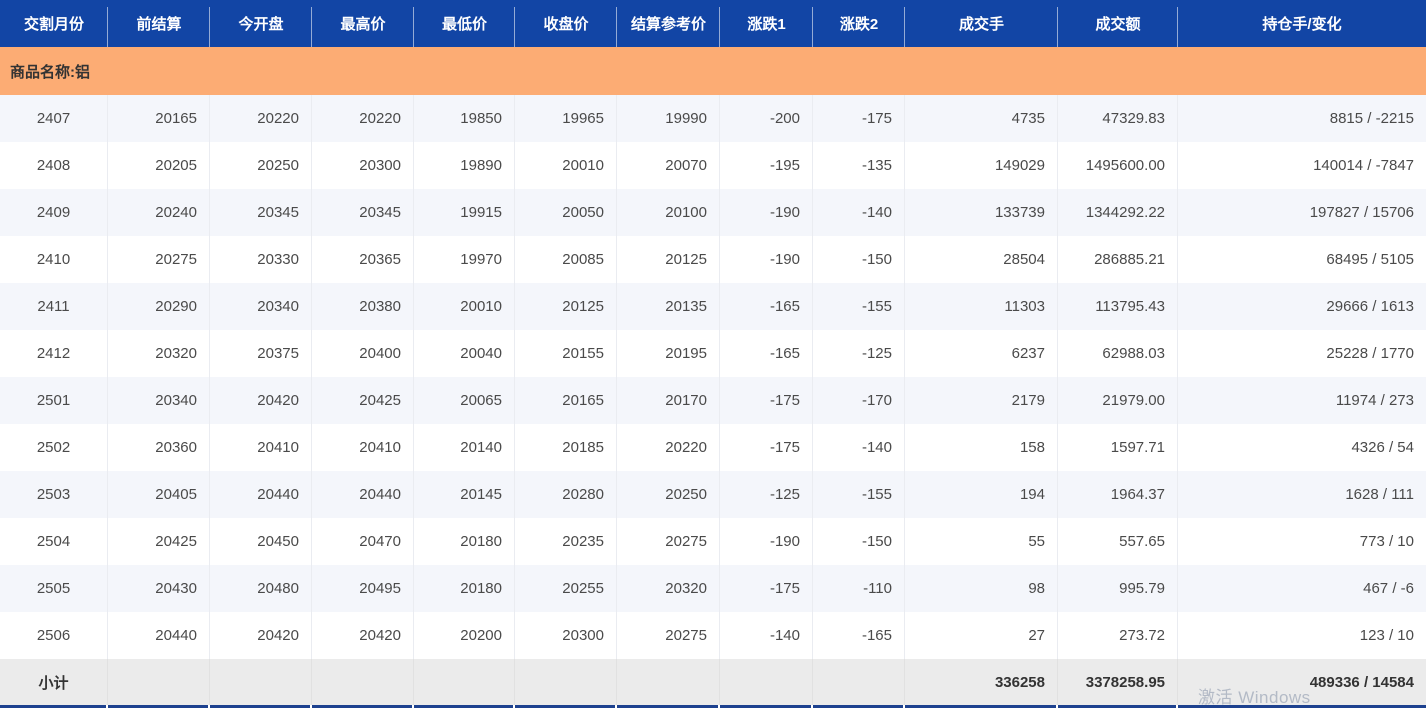 Image resolution: width=1426 pixels, height=708 pixels. What do you see at coordinates (261, 588) in the screenshot?
I see `cell-open: 20480` at bounding box center [261, 588].